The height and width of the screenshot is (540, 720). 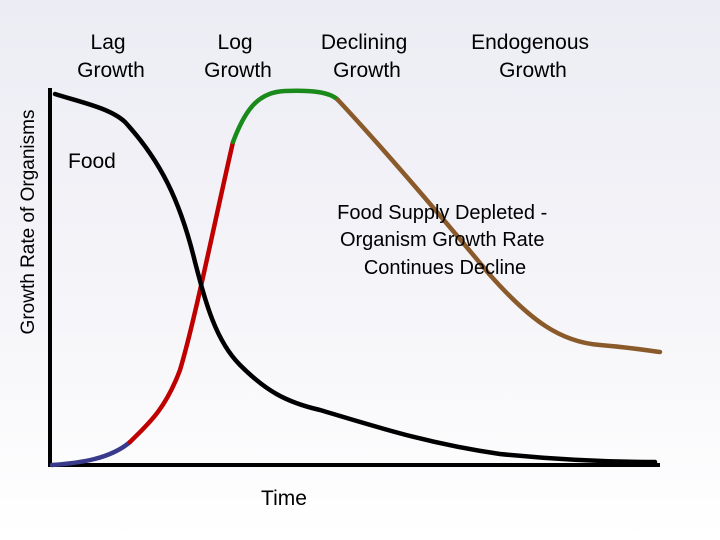 I want to click on phase-log-line-2: Growth, so click(x=238, y=70).